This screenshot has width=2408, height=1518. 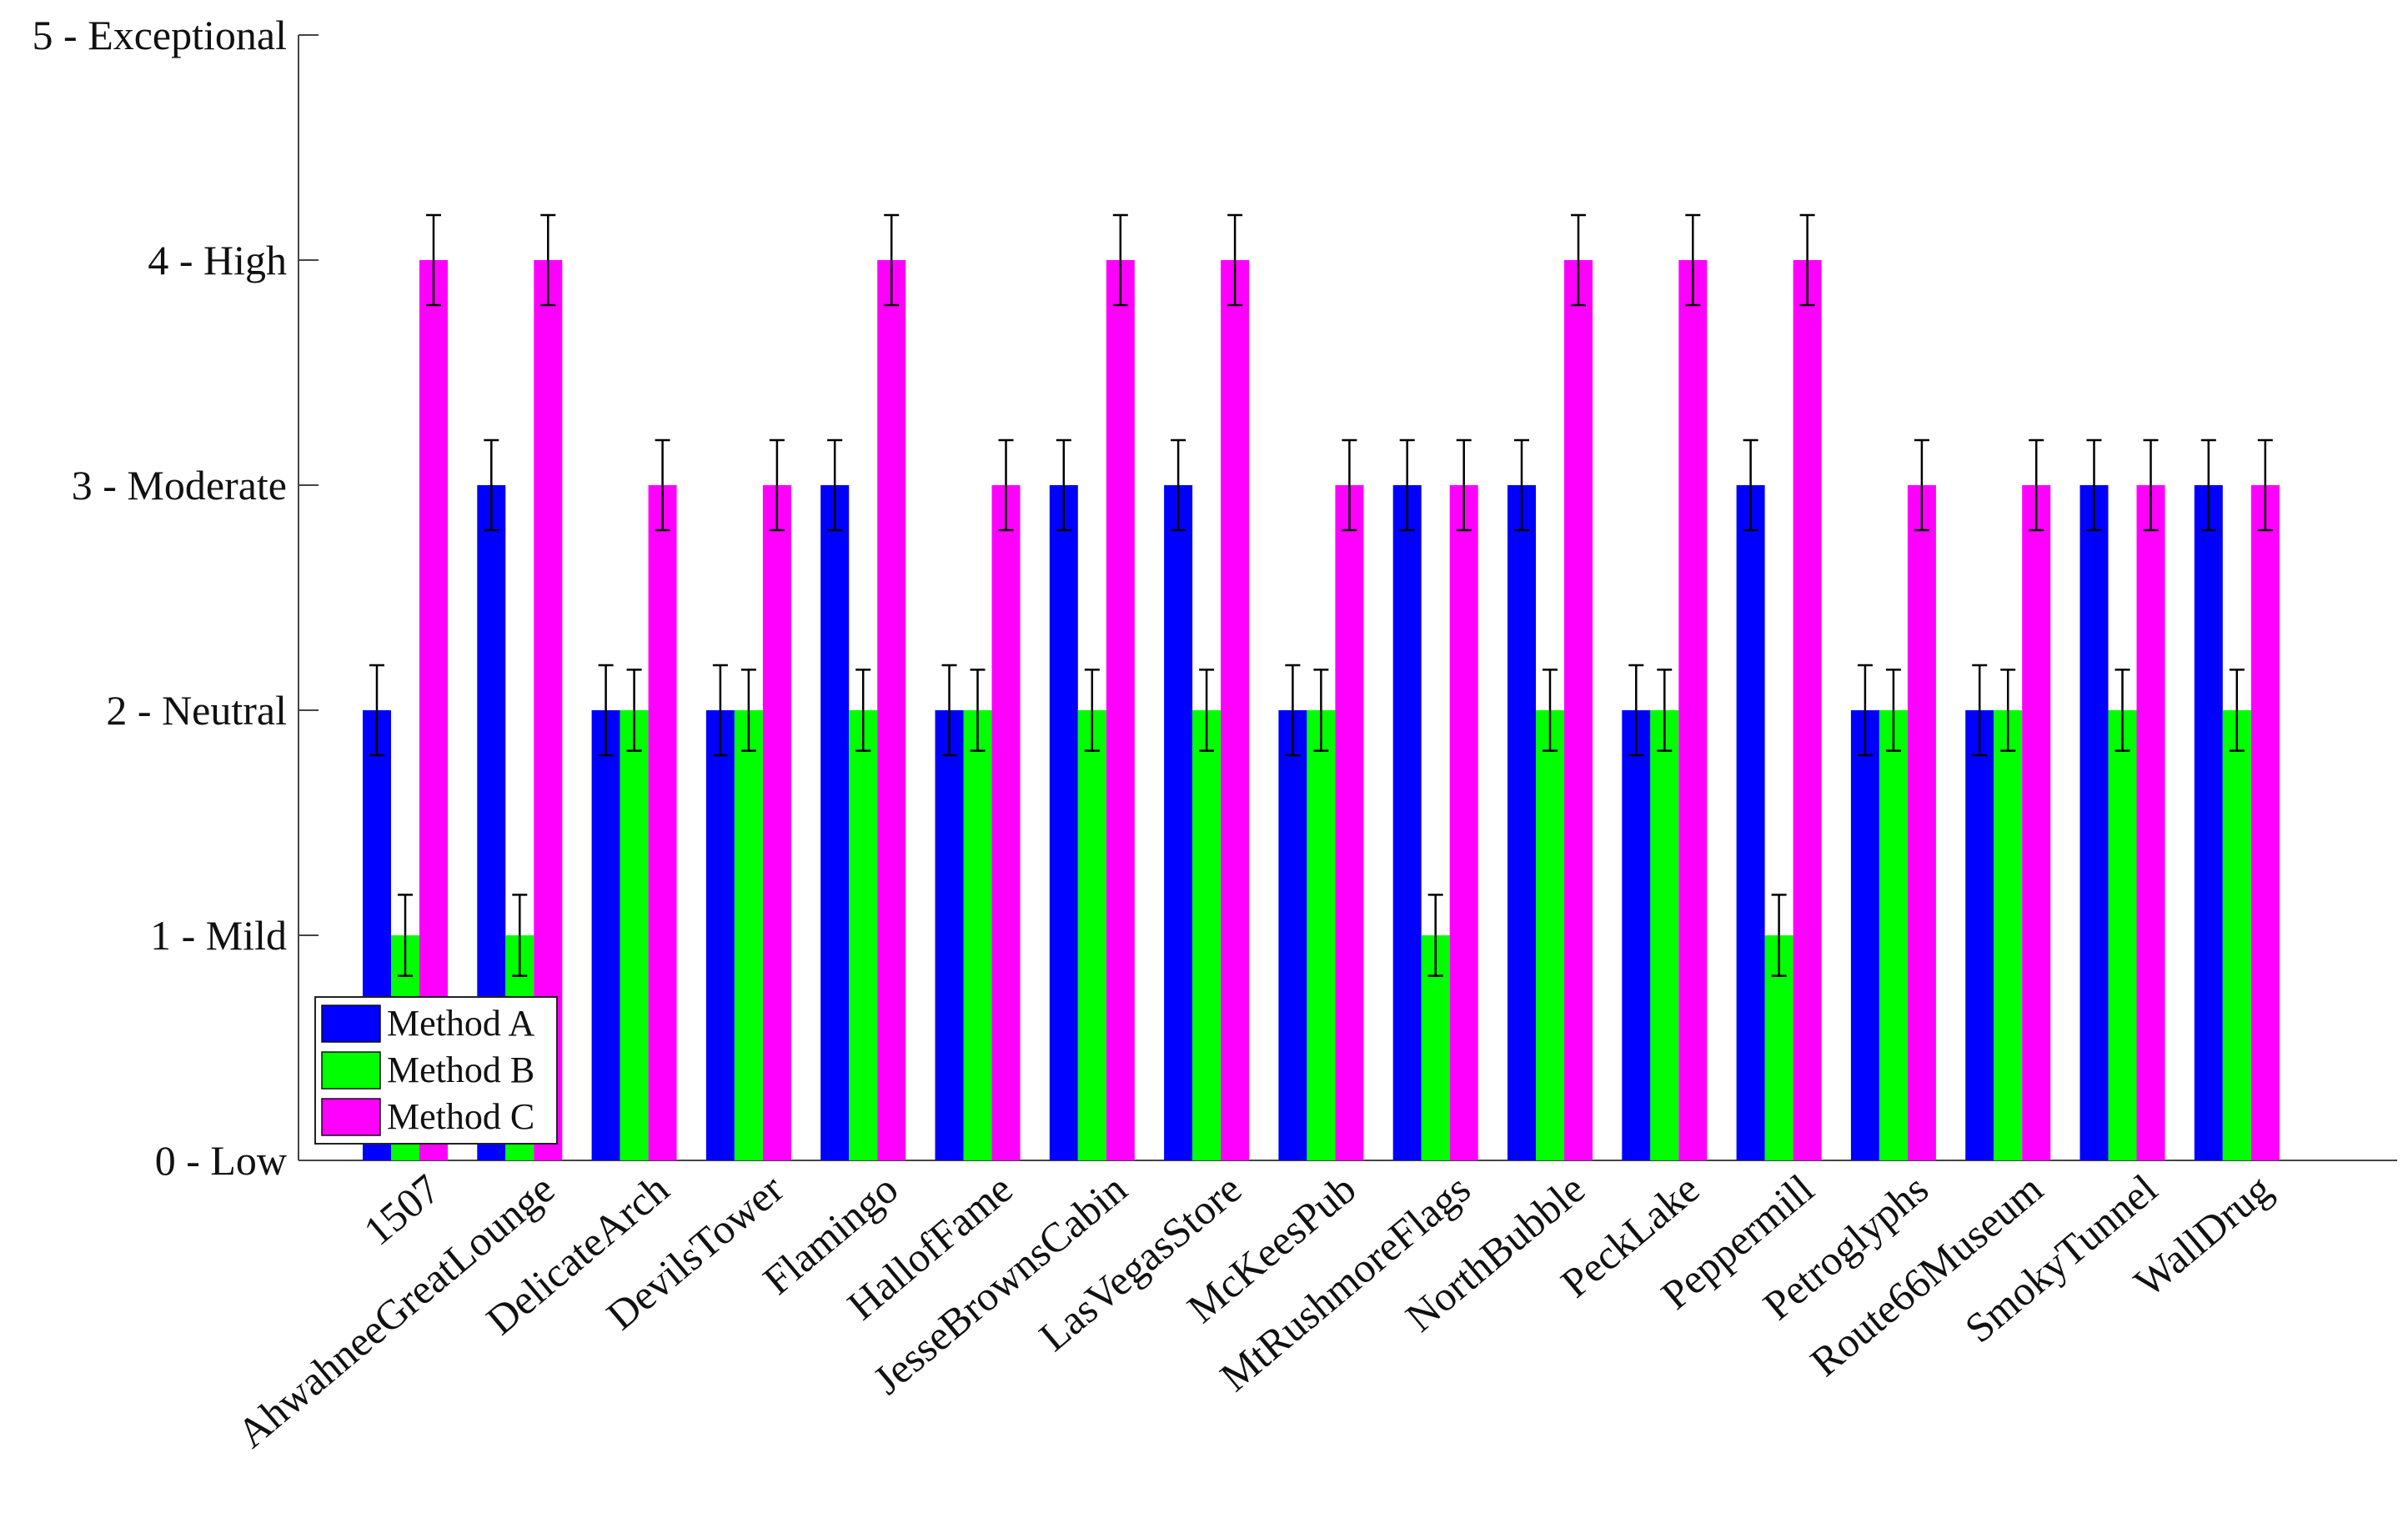 I want to click on y-tick-label: 1 - Mild, so click(x=218, y=935).